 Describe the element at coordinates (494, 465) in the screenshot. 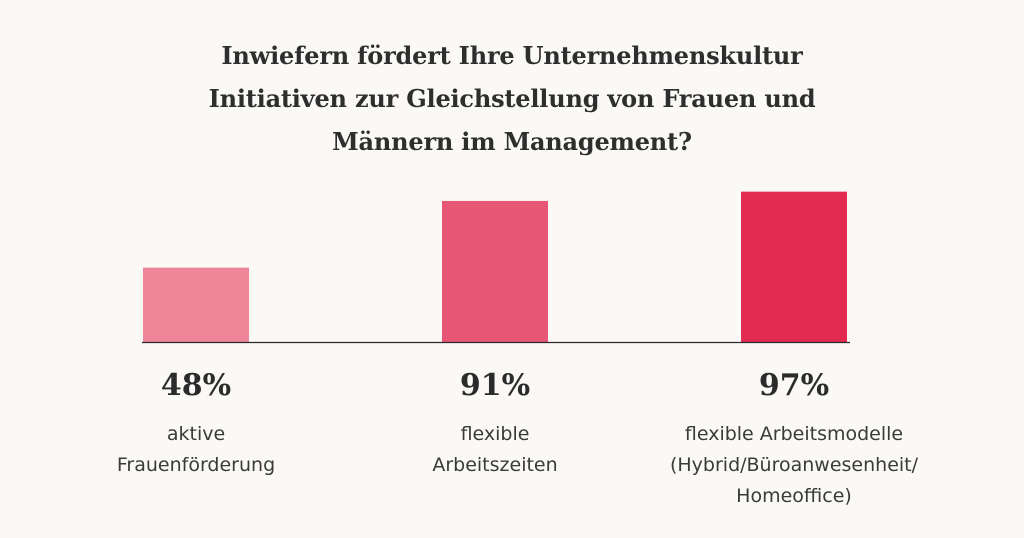

I see `category-label: Arbeitszeiten` at that location.